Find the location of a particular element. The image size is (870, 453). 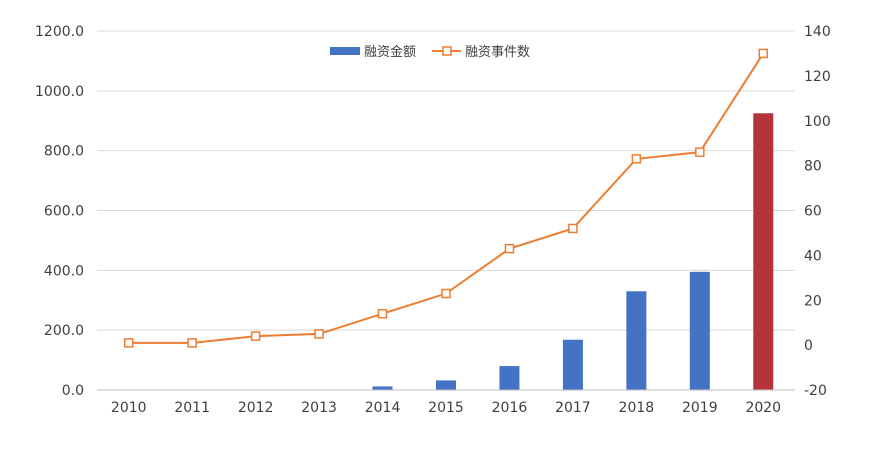

x-tick-label: 2011 is located at coordinates (192, 408).